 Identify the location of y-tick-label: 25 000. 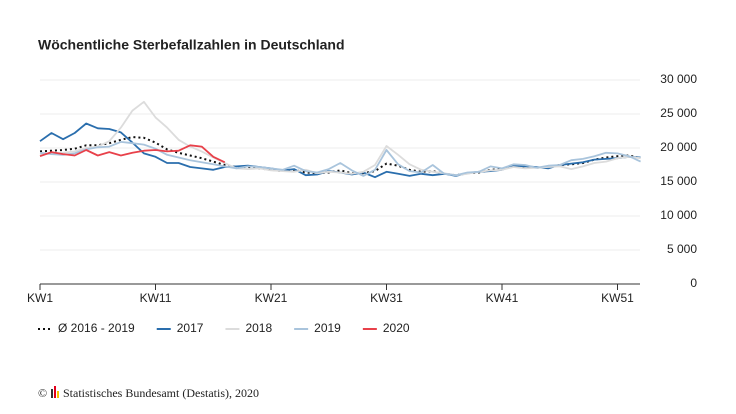
(678, 113).